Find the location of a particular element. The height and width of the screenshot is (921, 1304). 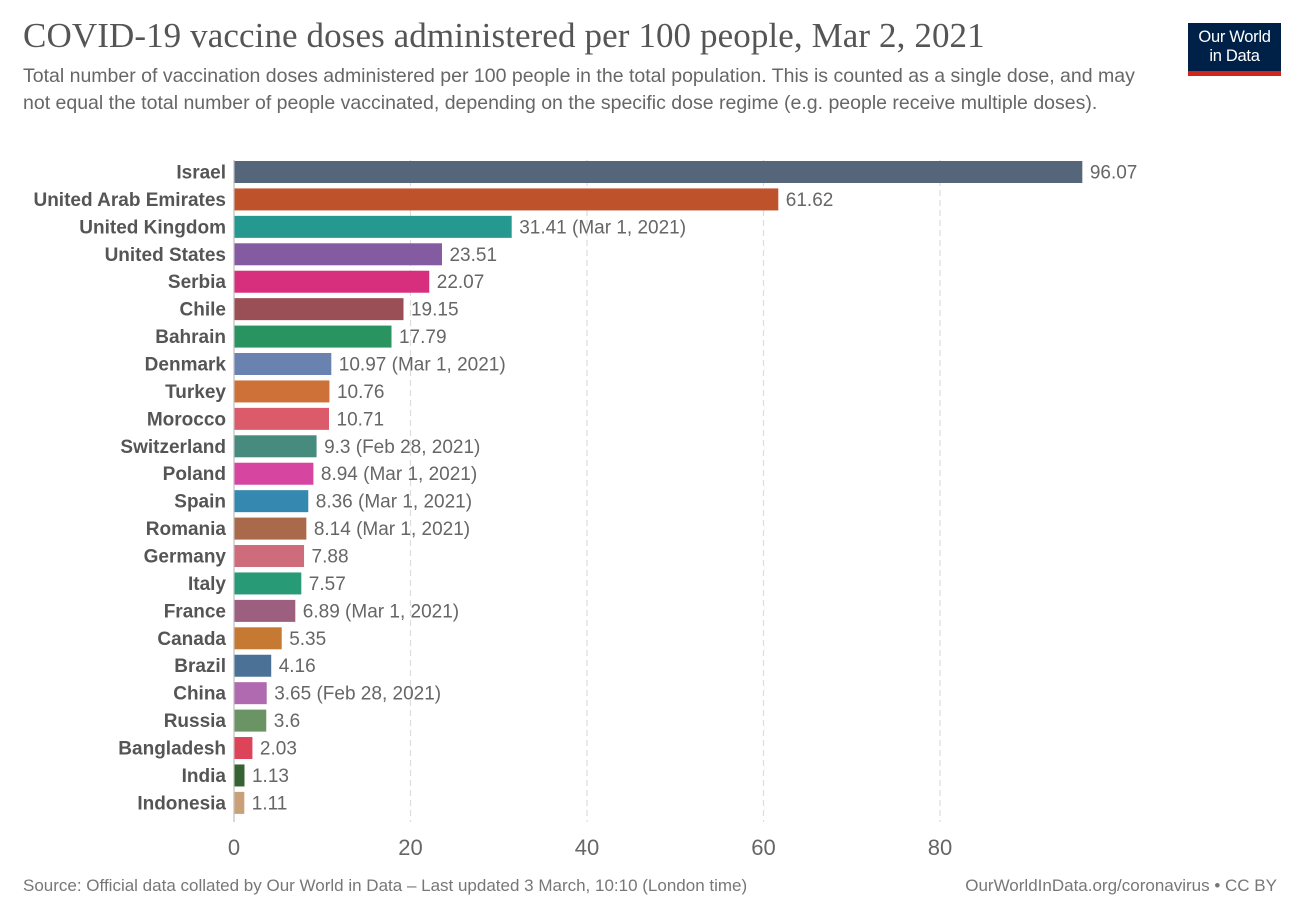

value-label: 8.36 (Mar 1, 2021) is located at coordinates (394, 502).